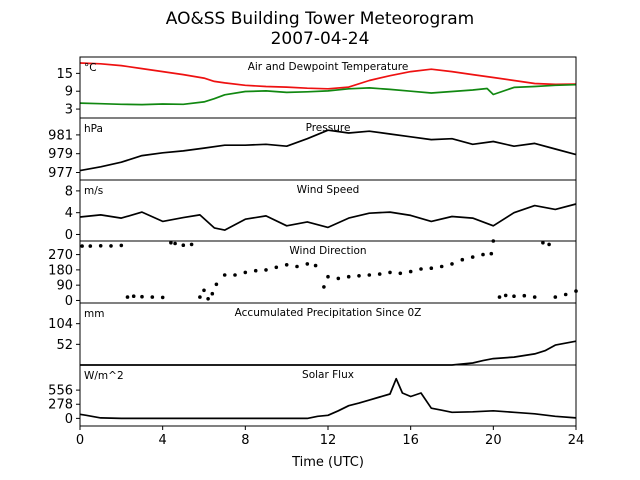  What do you see at coordinates (245, 440) in the screenshot?
I see `x-tick-label-2: 8` at bounding box center [245, 440].